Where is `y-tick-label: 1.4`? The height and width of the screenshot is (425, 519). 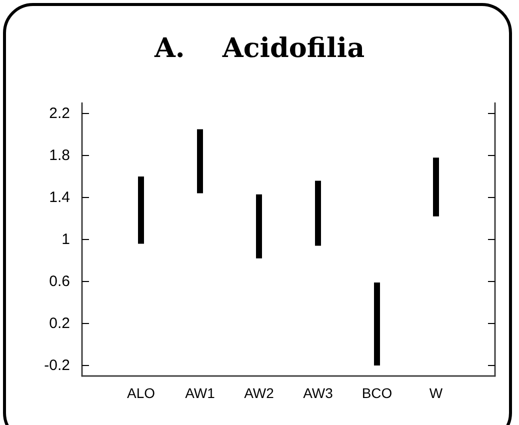
y-tick-label: 1.4 is located at coordinates (59, 197).